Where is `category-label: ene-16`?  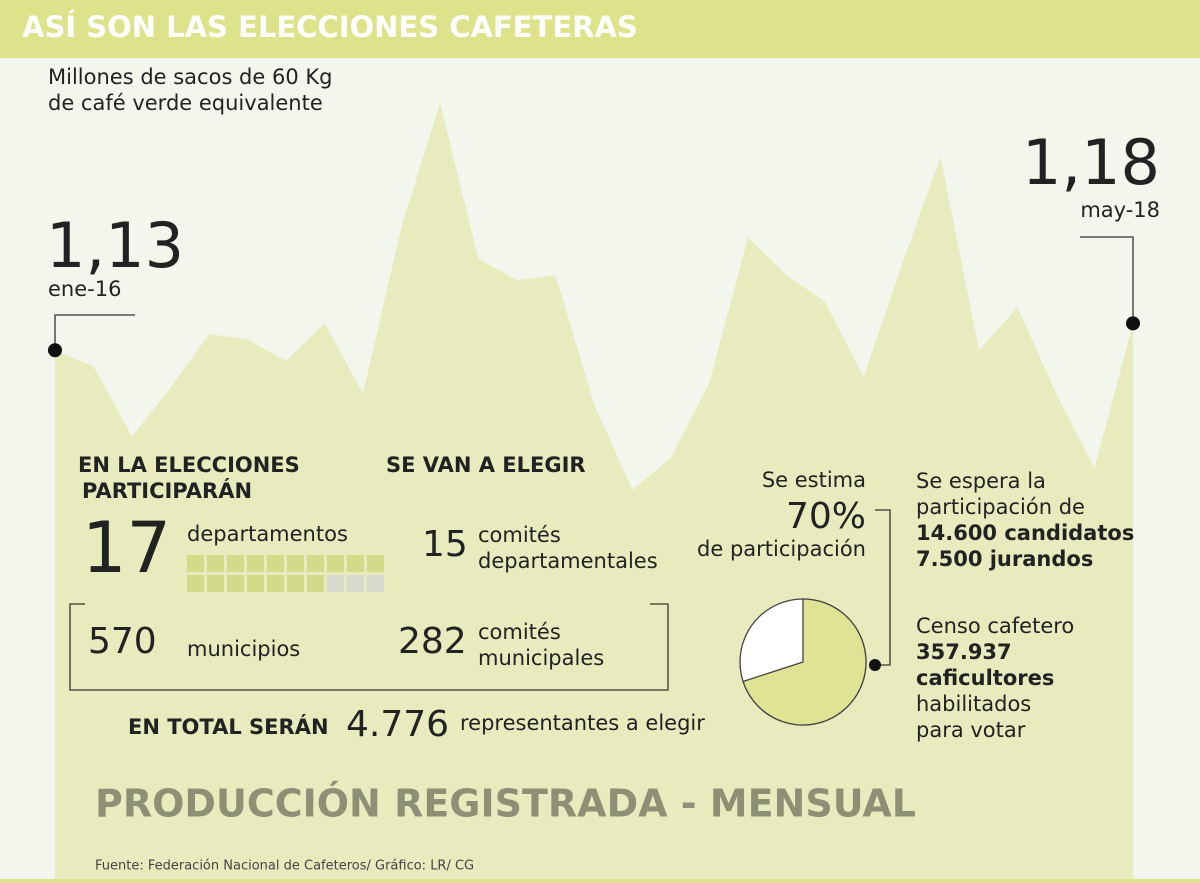
category-label: ene-16 is located at coordinates (84, 289).